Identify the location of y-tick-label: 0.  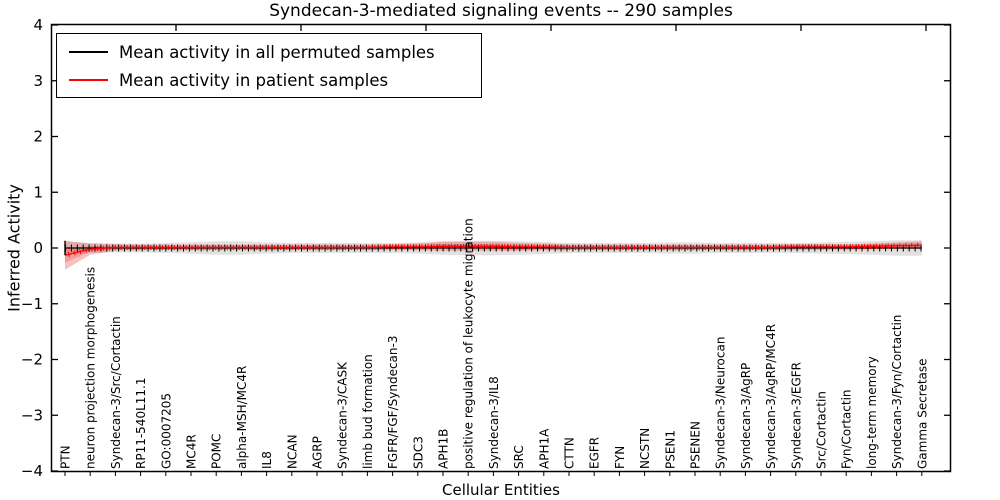
(38, 248).